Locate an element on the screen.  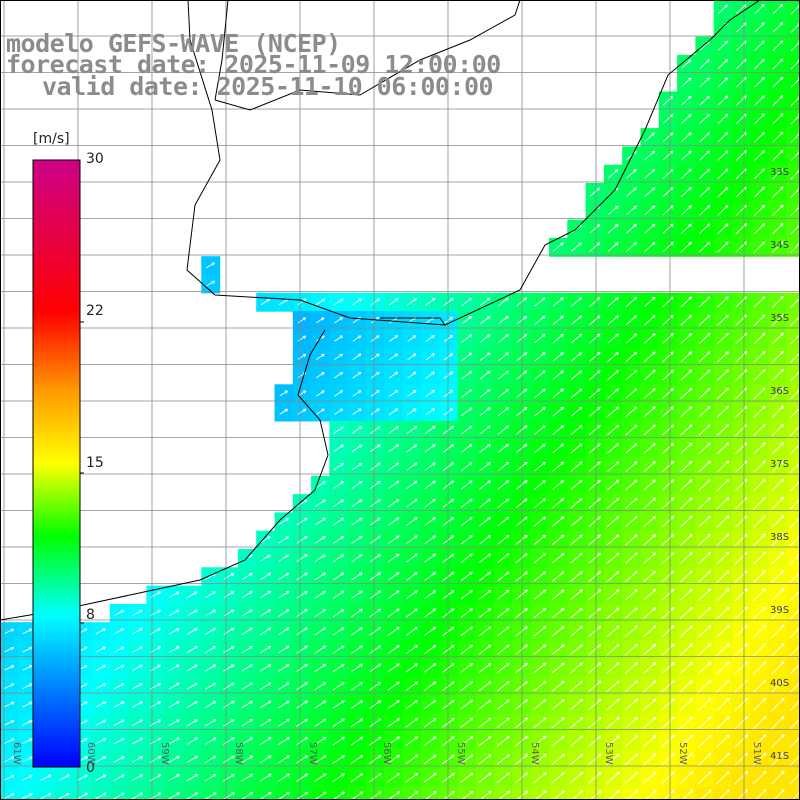
lon-label: 61W is located at coordinates (16, 753).